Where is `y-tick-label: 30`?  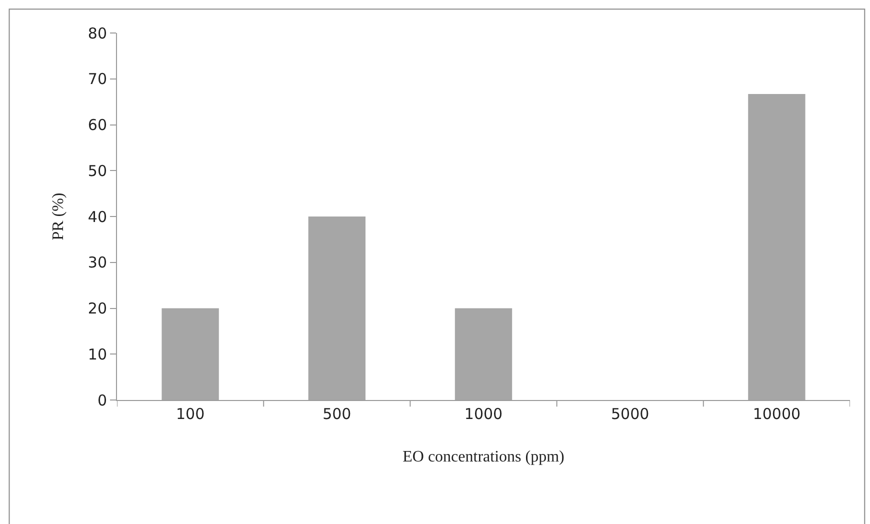
y-tick-label: 30 is located at coordinates (97, 263).